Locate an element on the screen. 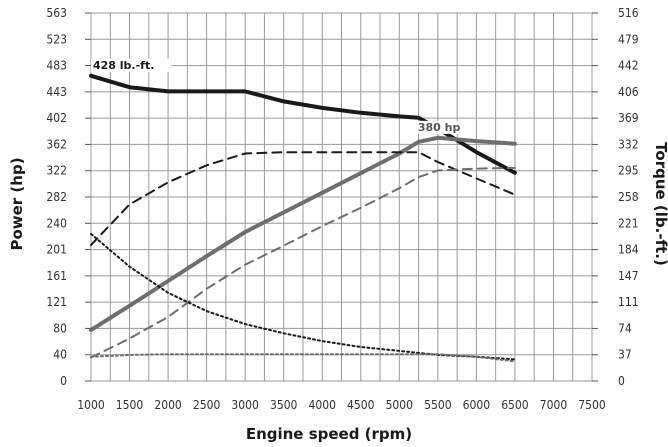 Image resolution: width=668 pixels, height=447 pixels. right-tick-label: 258 is located at coordinates (628, 197).